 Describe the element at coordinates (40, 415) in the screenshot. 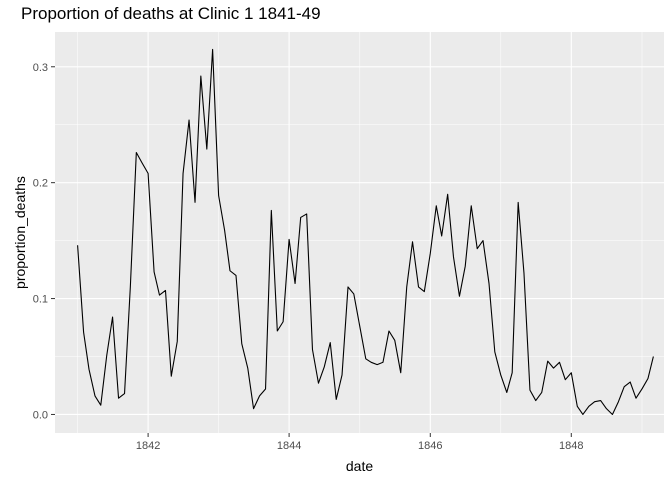

I see `y-tick-label: 0.0` at that location.